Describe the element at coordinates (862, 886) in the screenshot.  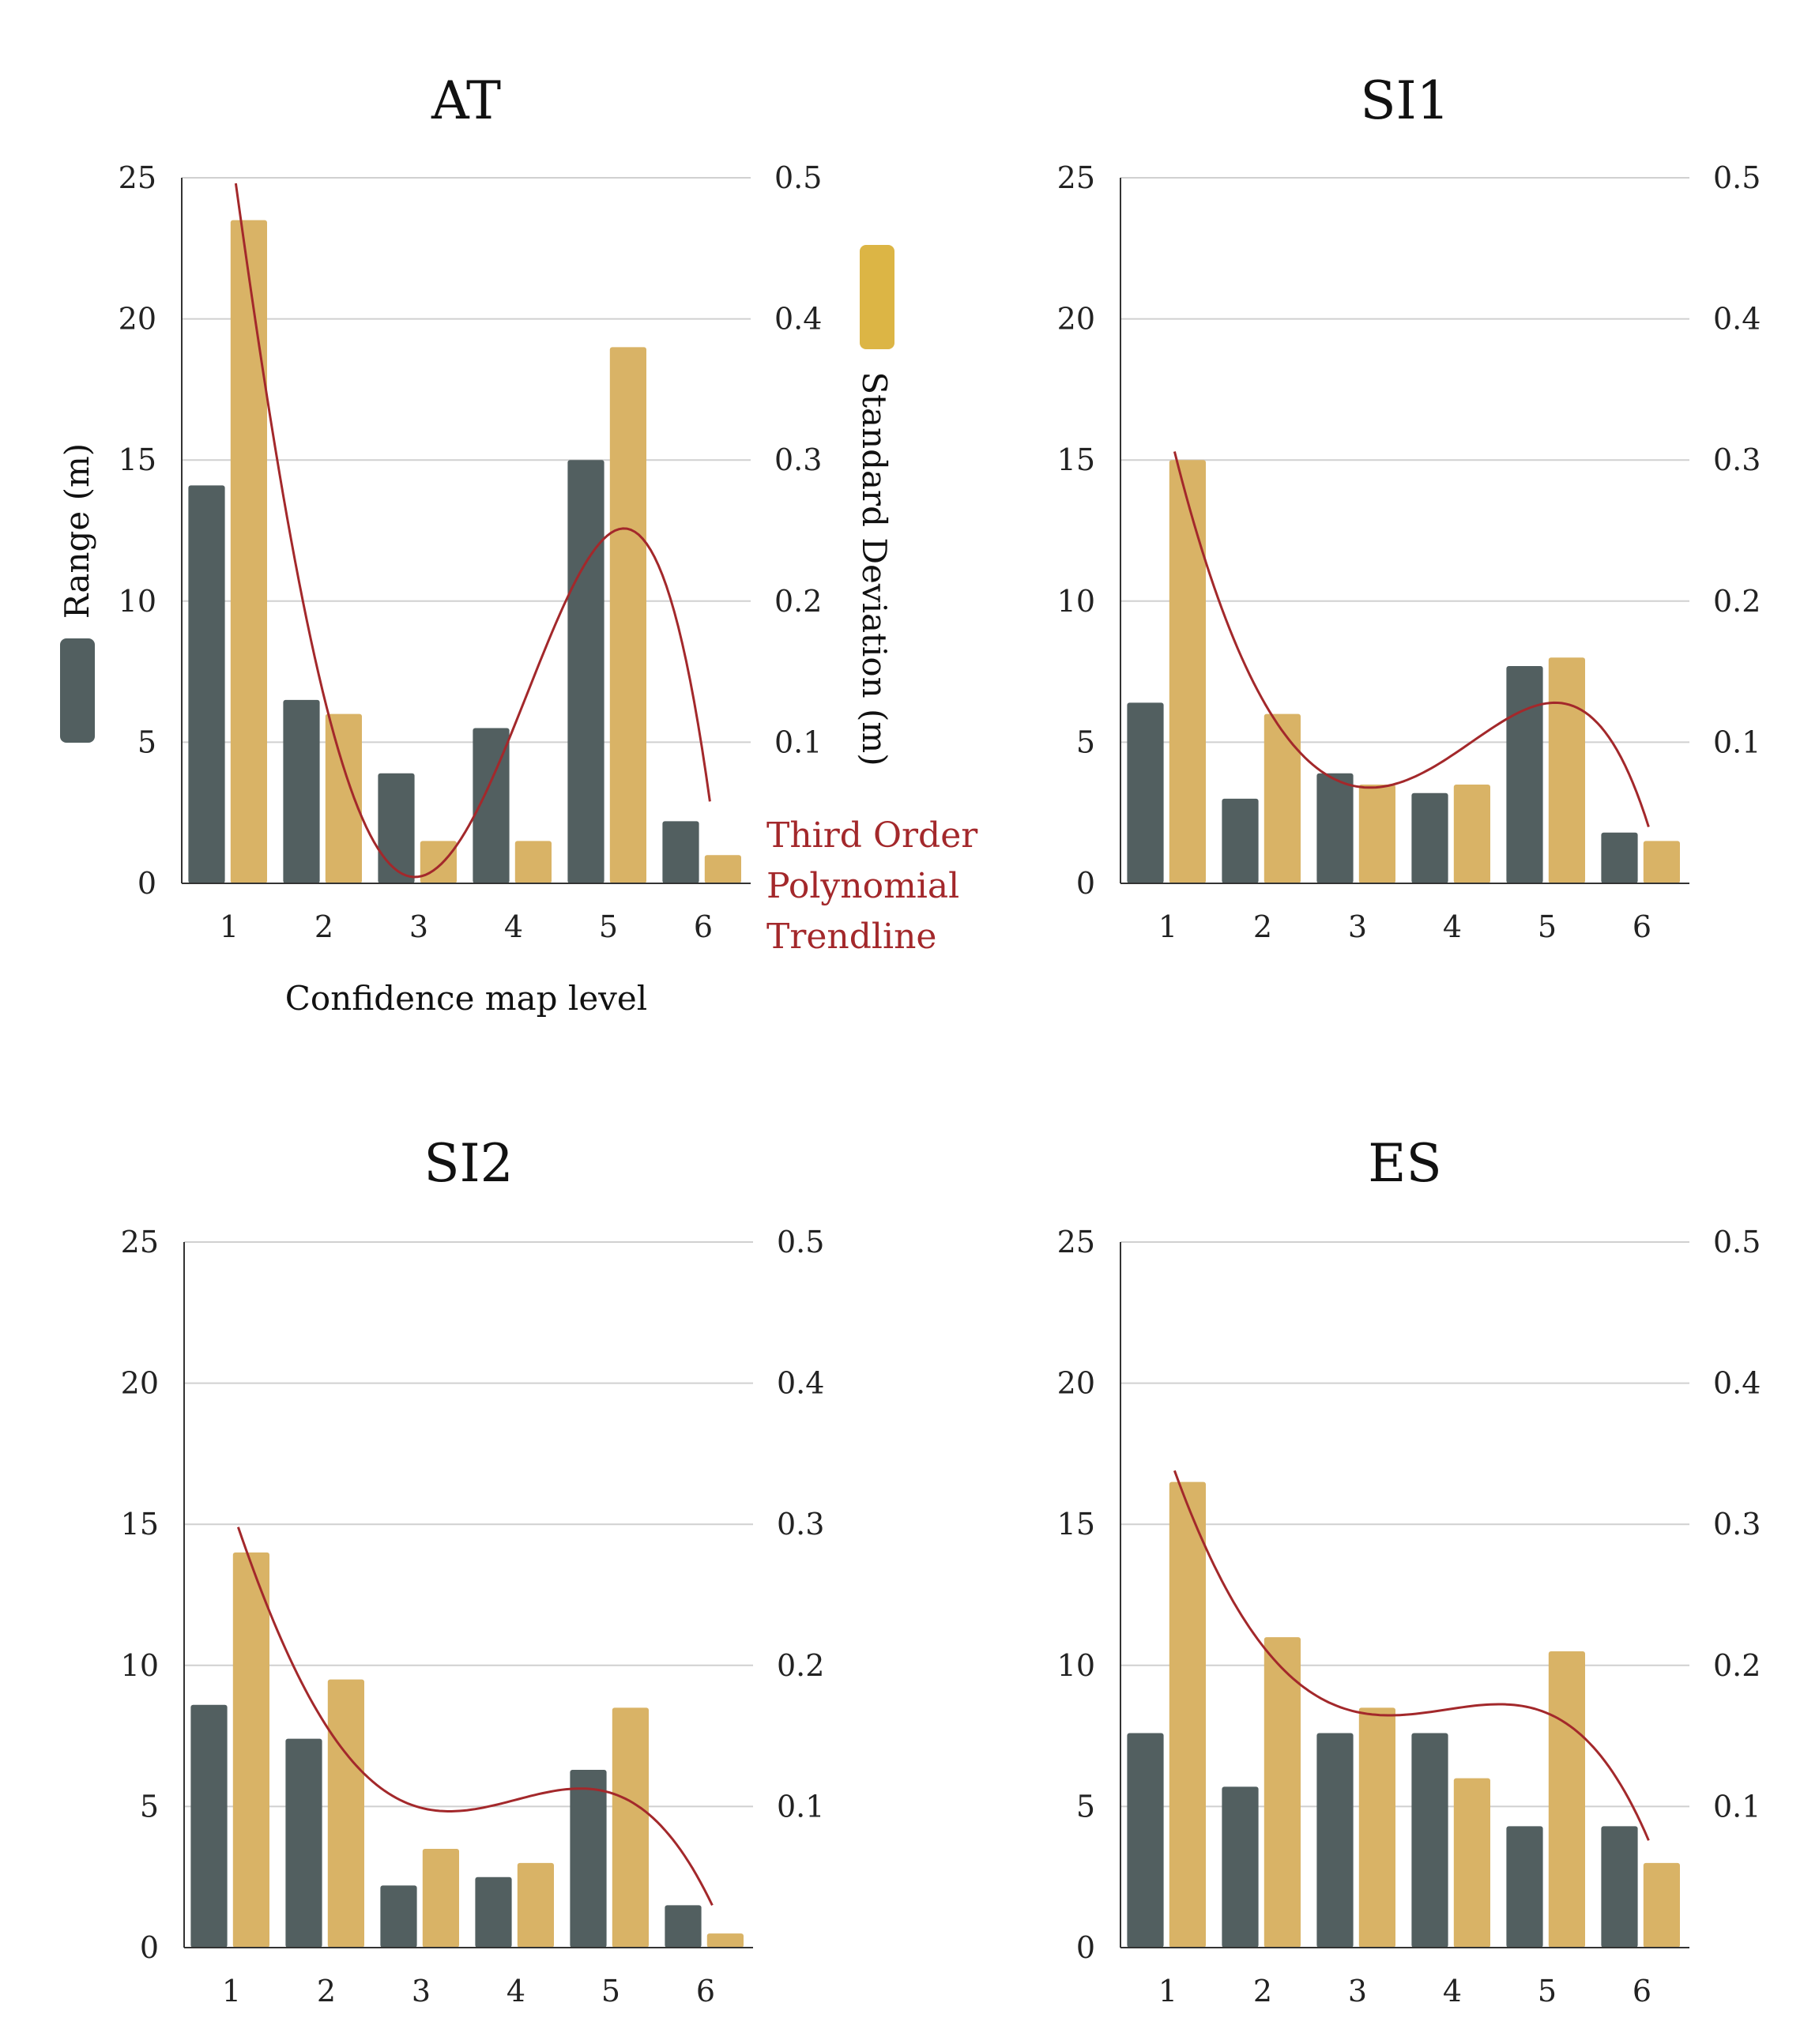
I see `trendline-label: Polynomial` at that location.